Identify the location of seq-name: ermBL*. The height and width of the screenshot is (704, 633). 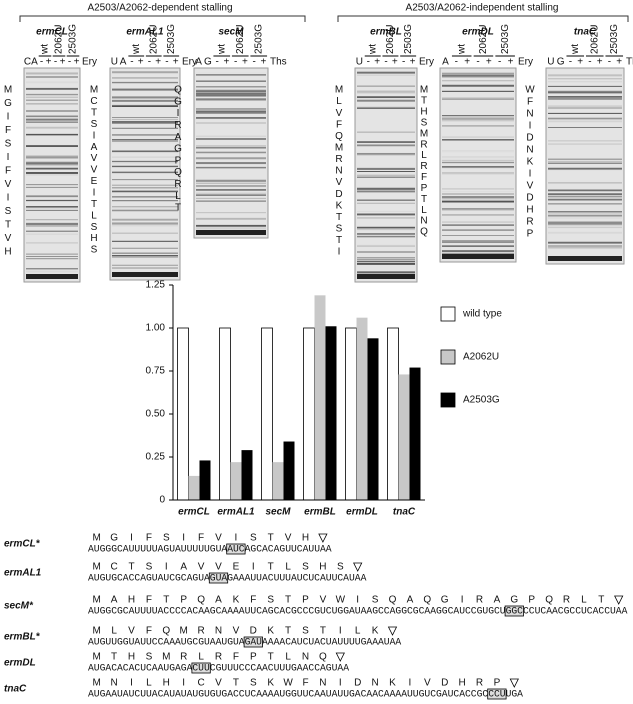
(22, 637).